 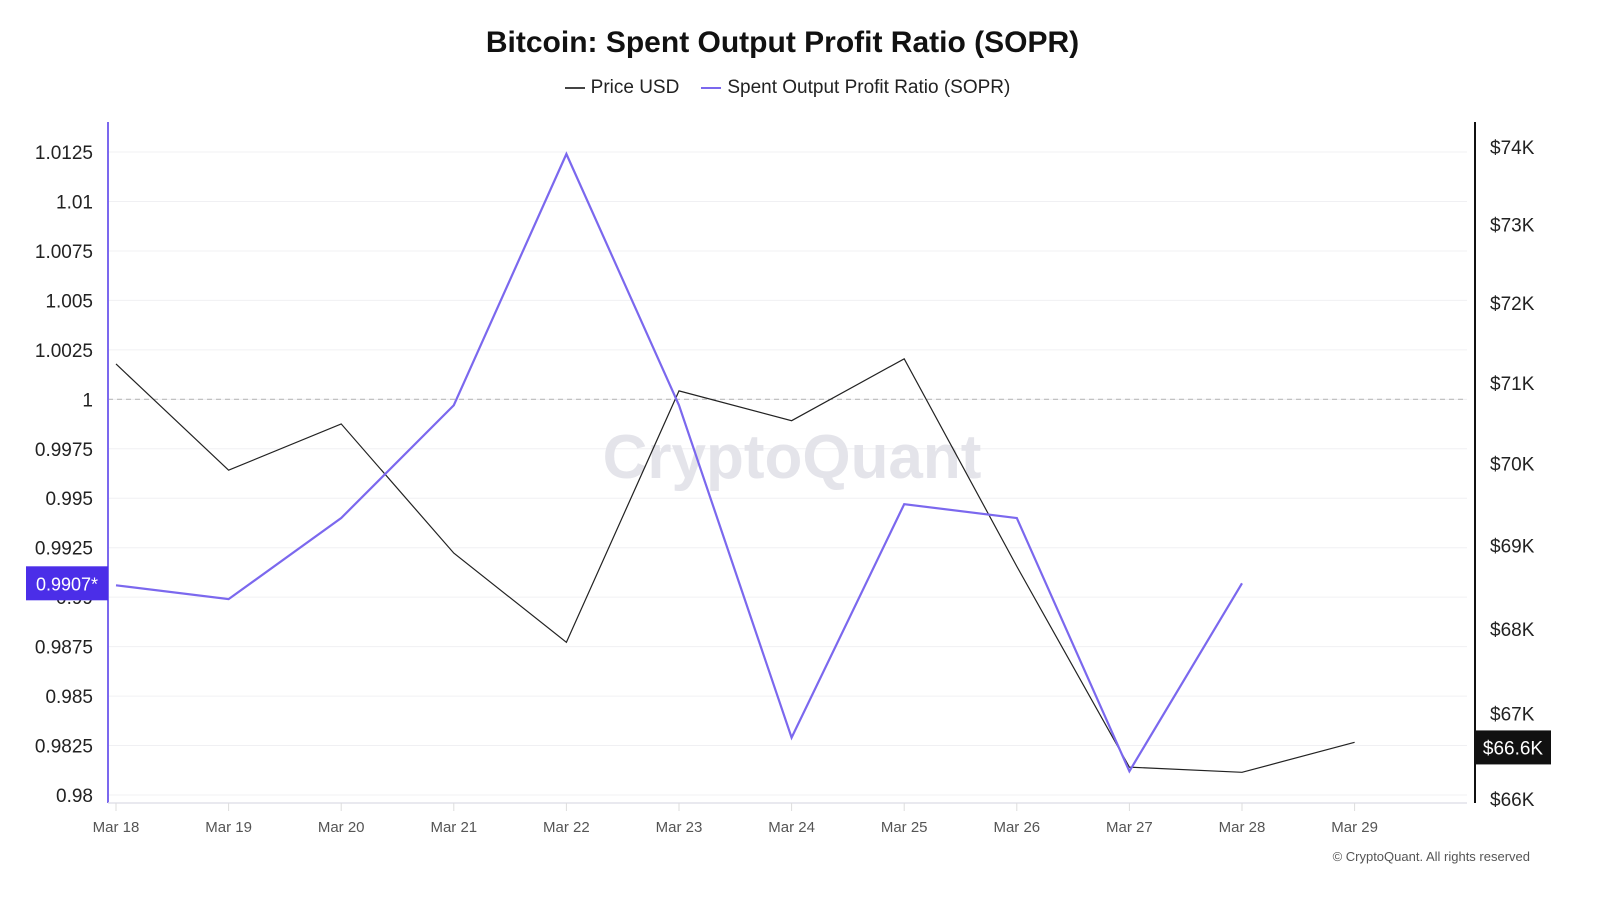 I want to click on copyright: © CryptoQuant. All rights reserved, so click(x=1431, y=856).